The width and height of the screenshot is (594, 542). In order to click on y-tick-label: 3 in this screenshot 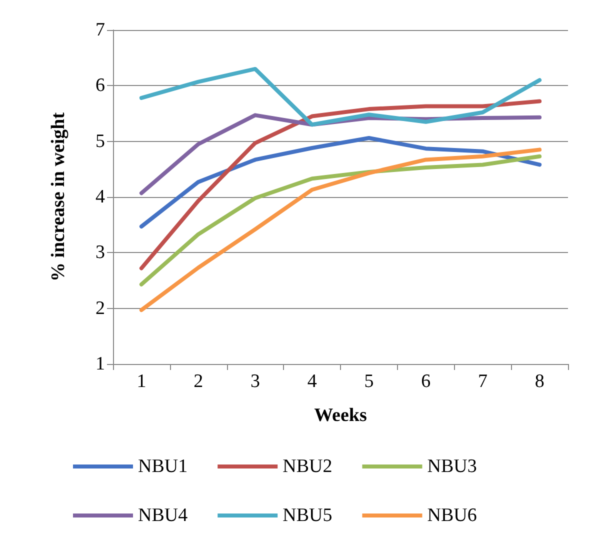, I will do `click(100, 253)`.